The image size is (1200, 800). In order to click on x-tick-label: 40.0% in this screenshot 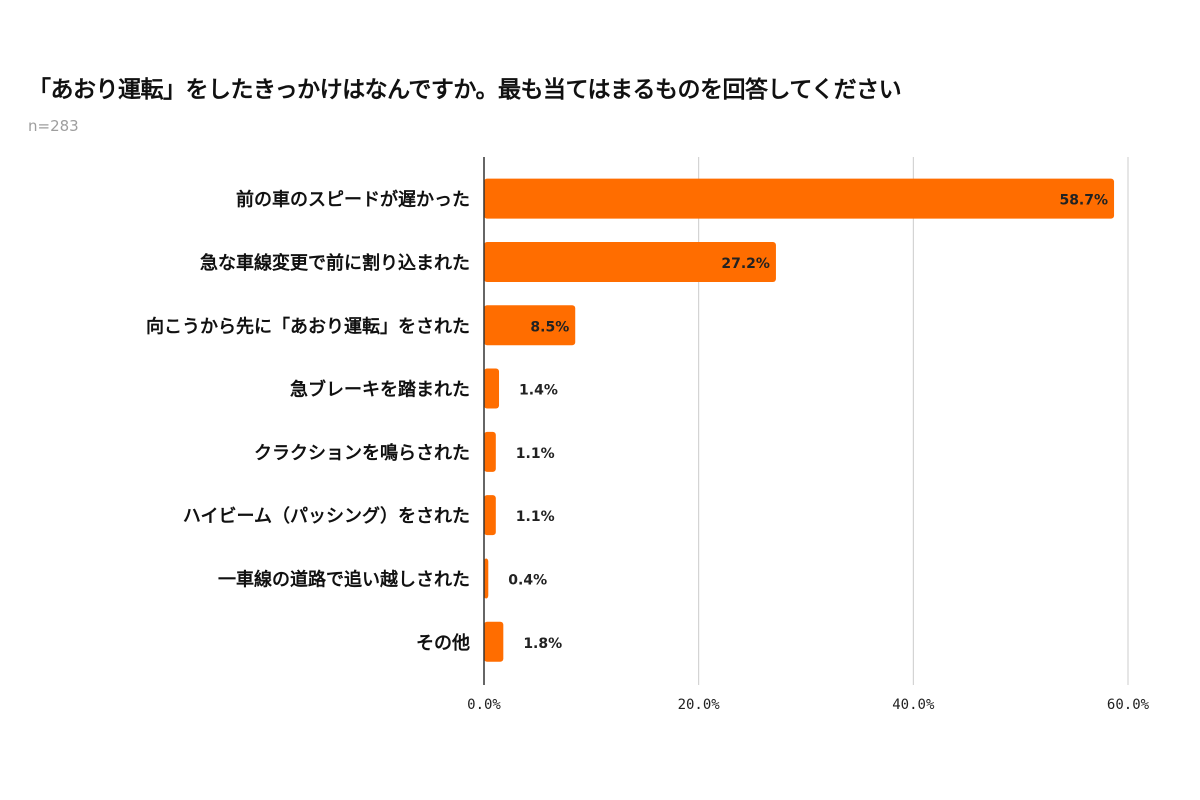, I will do `click(913, 705)`.